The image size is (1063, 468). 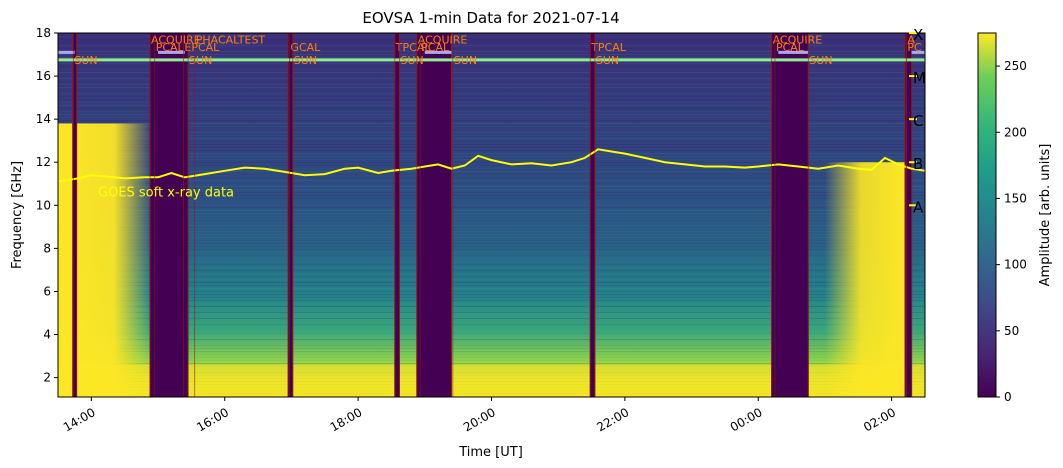 I want to click on x-tick-label: 18:00, so click(x=346, y=419).